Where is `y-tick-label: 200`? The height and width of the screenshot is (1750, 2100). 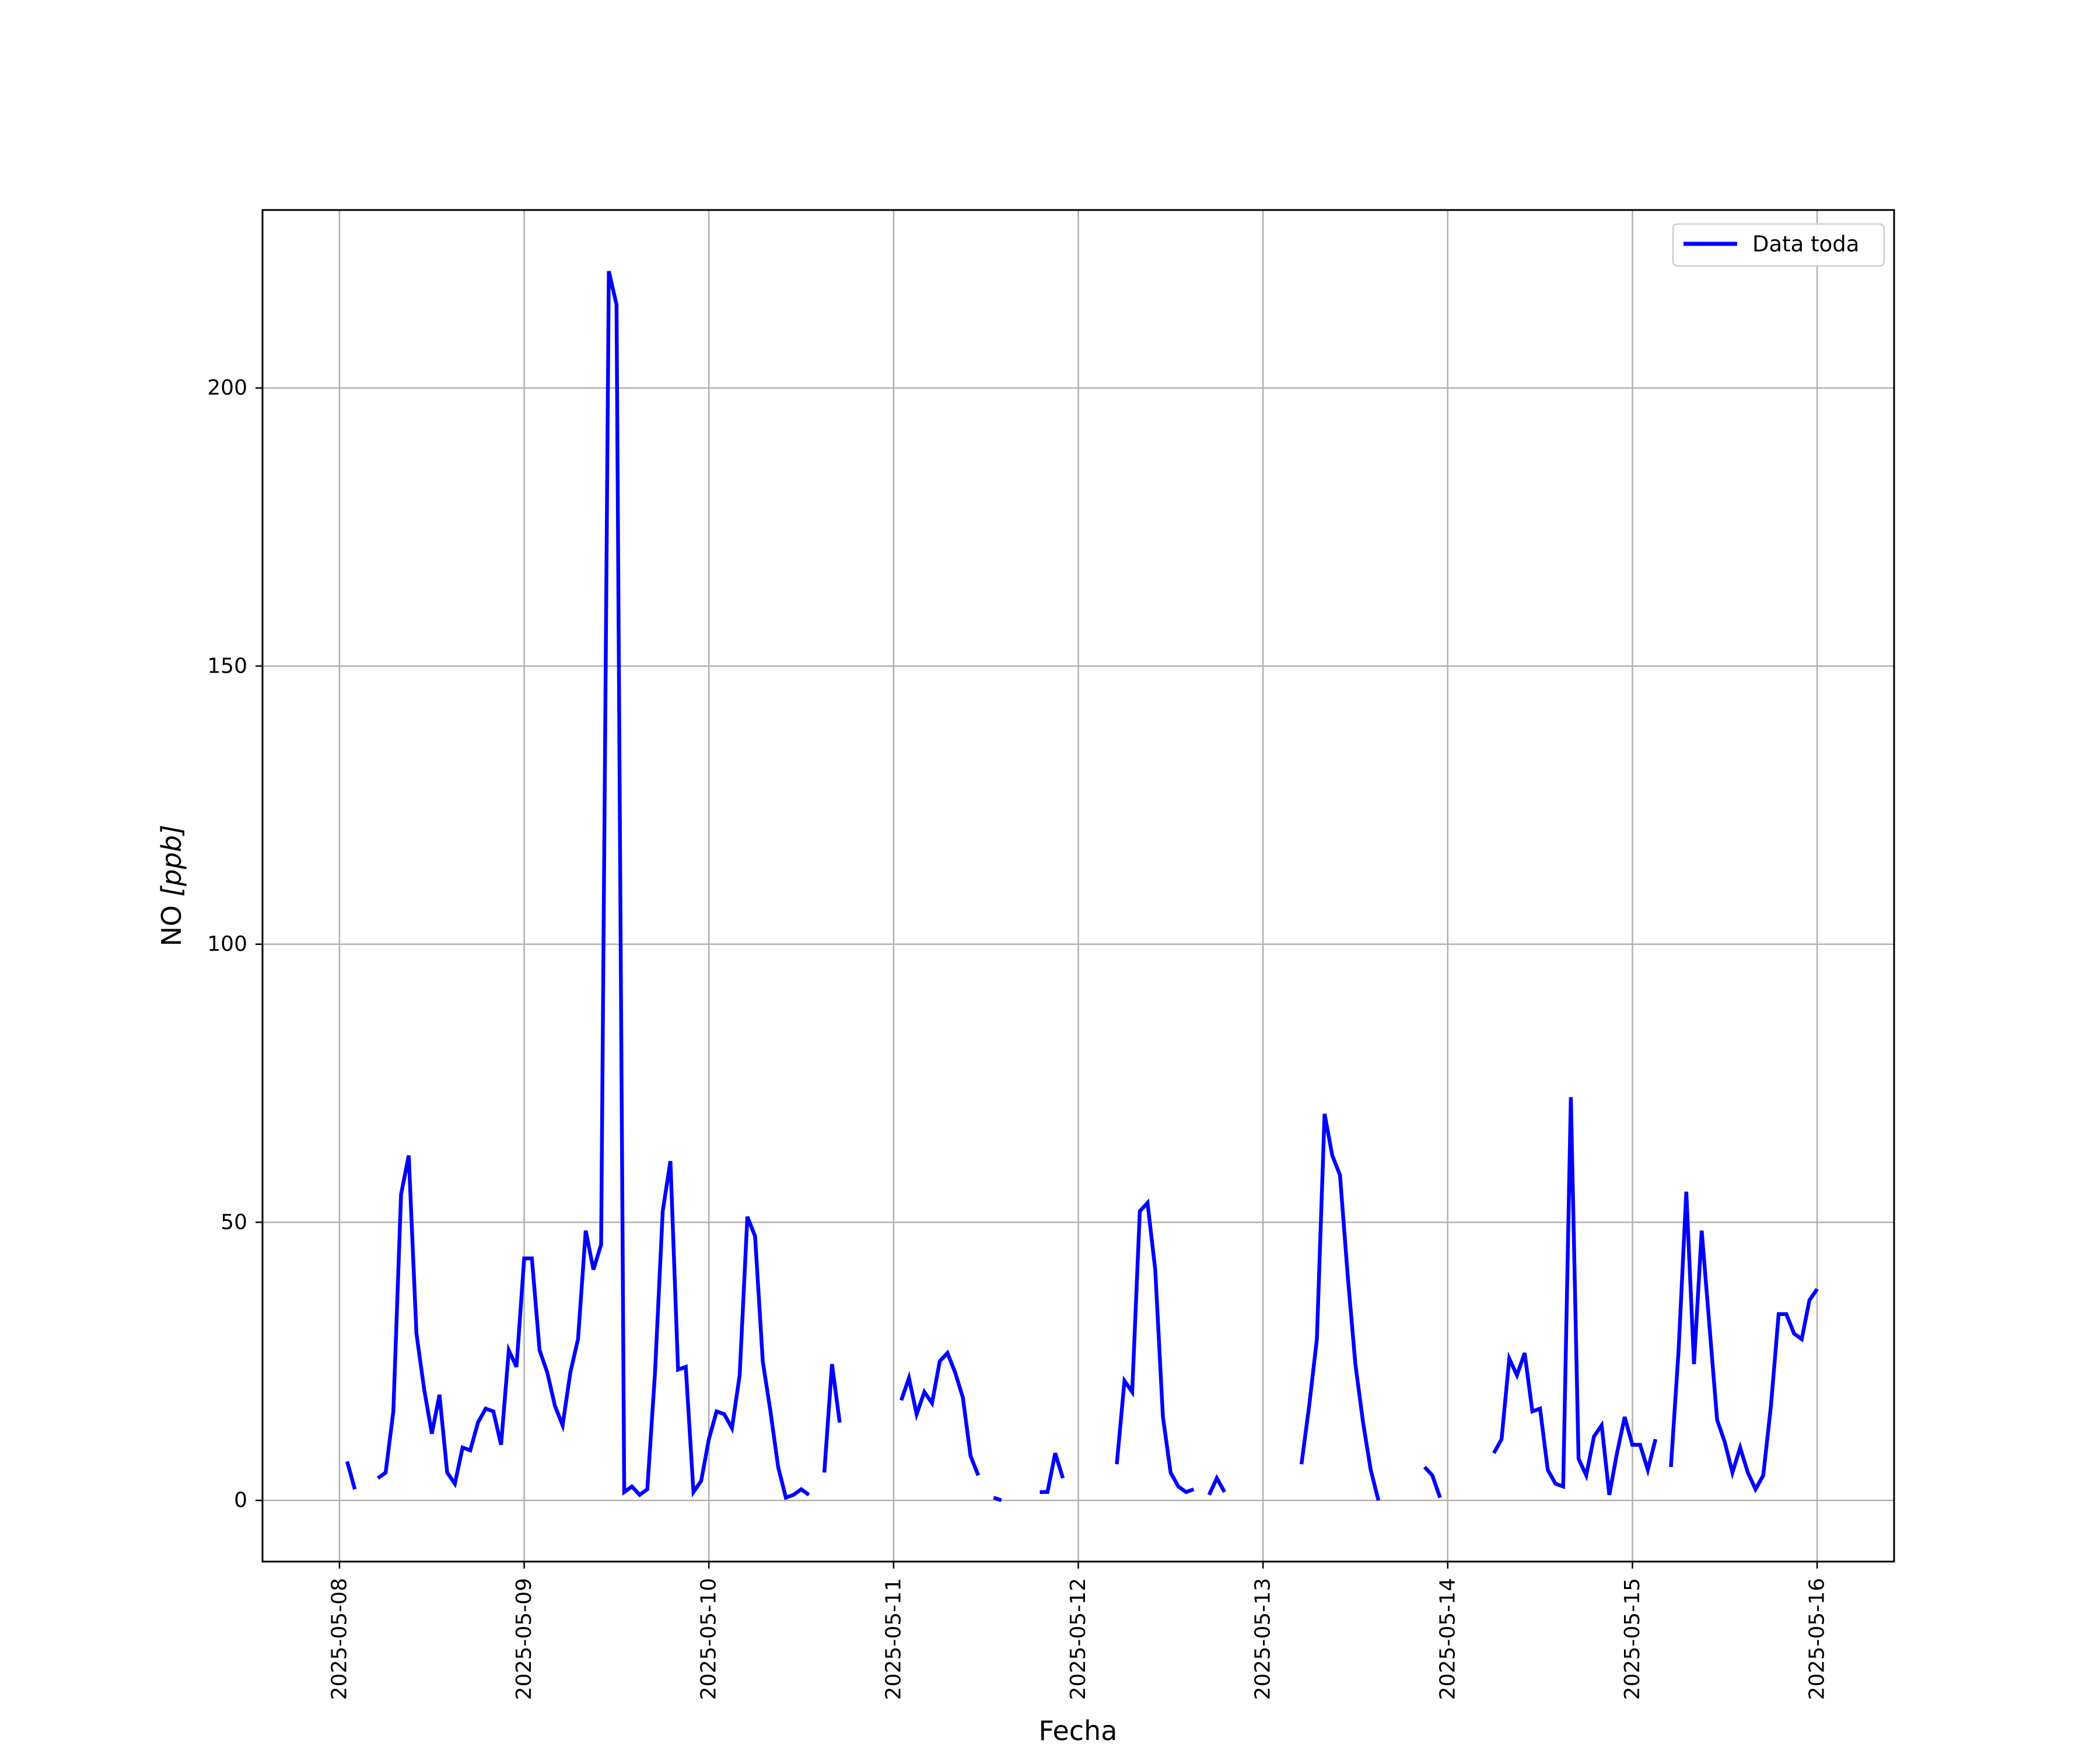
y-tick-label: 200 is located at coordinates (227, 388).